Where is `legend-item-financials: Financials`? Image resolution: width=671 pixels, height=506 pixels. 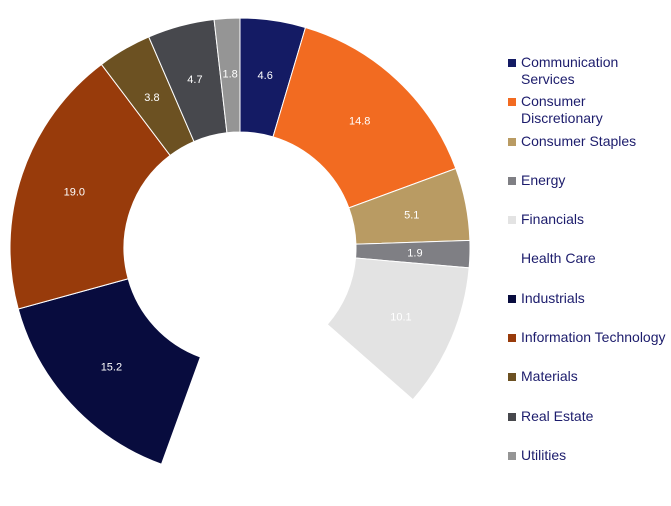
legend-item-financials: Financials is located at coordinates (588, 230).